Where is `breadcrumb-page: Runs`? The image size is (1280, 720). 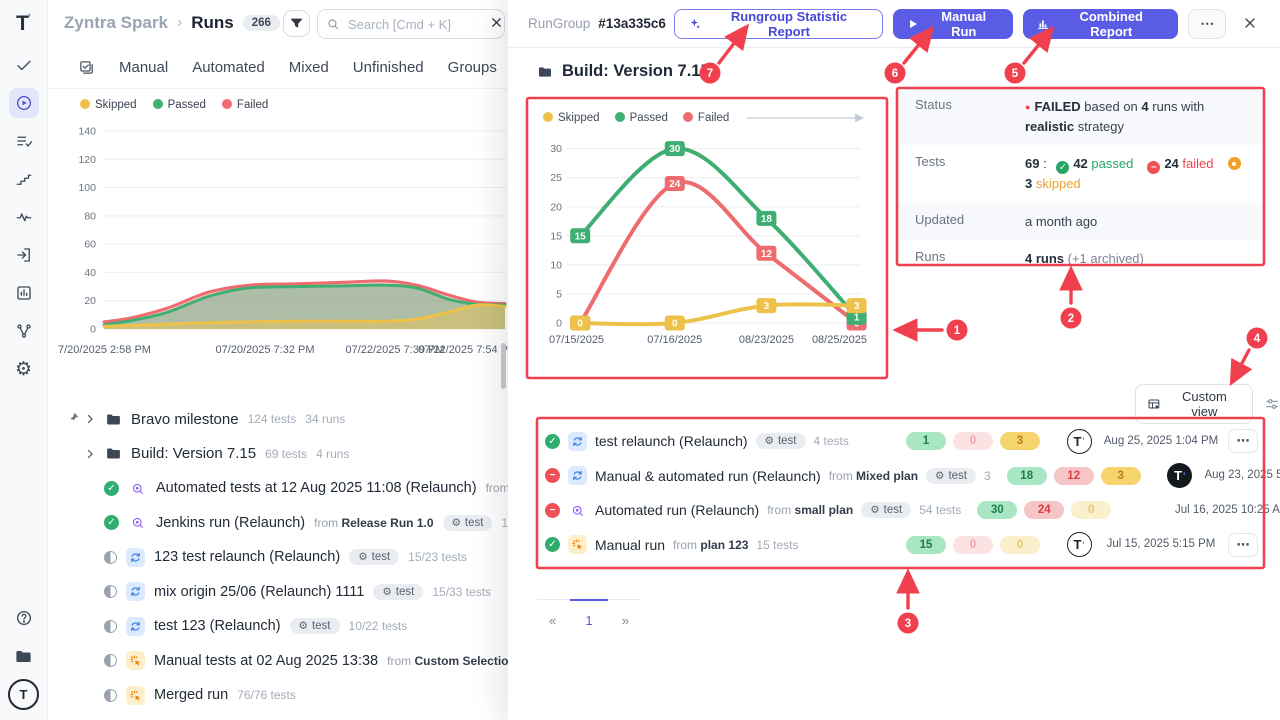 breadcrumb-page: Runs is located at coordinates (212, 22).